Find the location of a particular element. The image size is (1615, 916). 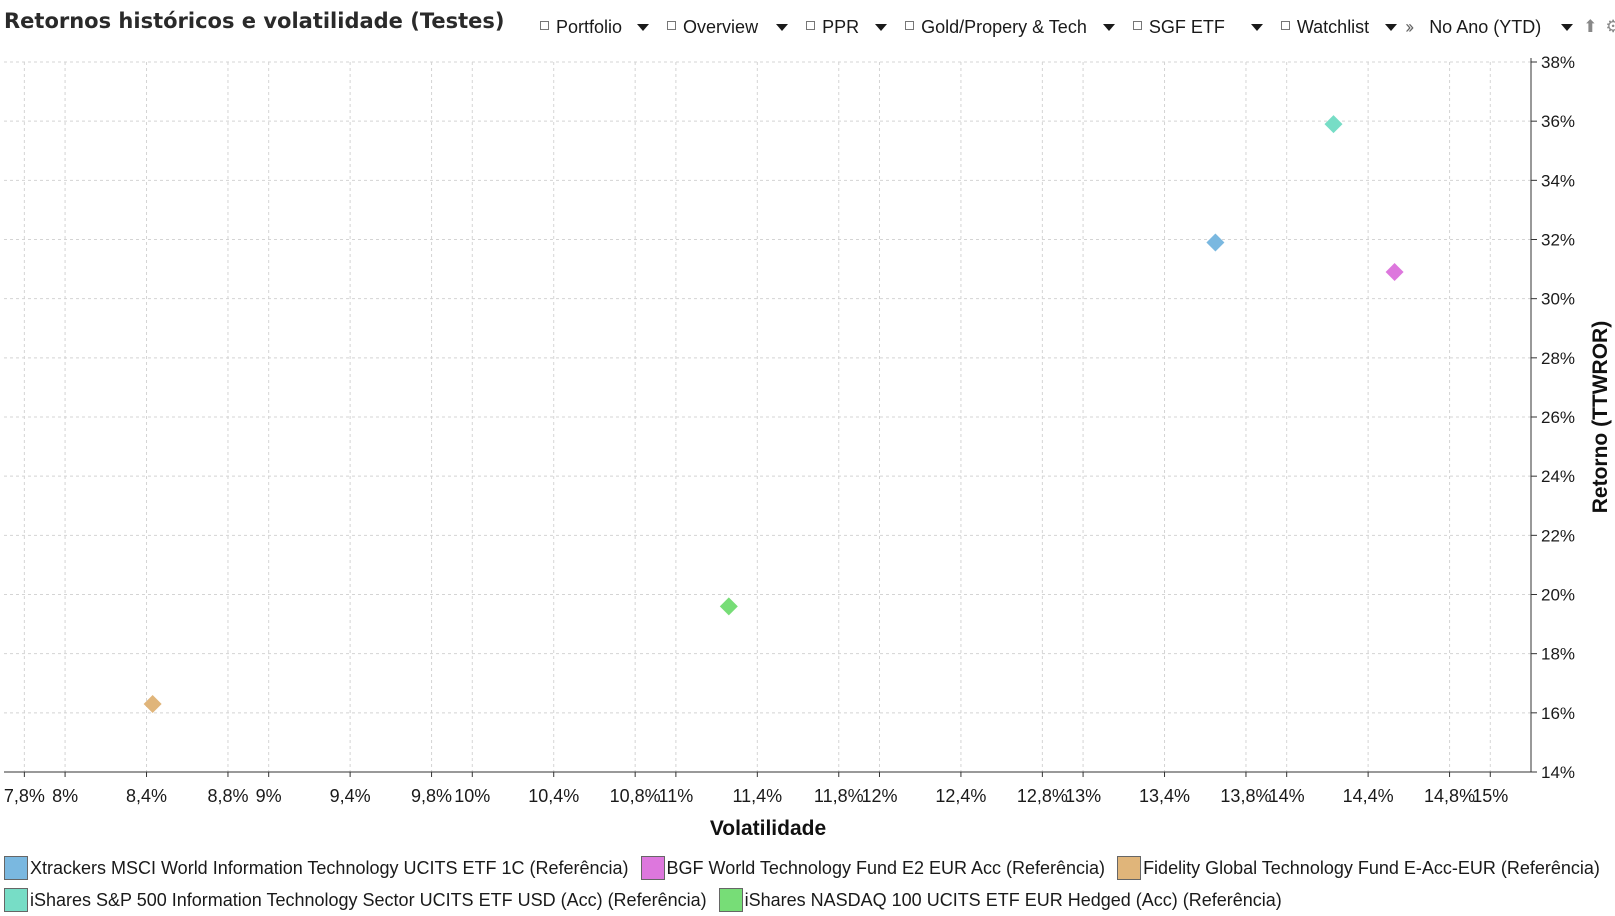

toolbar-item-label: Portfolio is located at coordinates (589, 26).